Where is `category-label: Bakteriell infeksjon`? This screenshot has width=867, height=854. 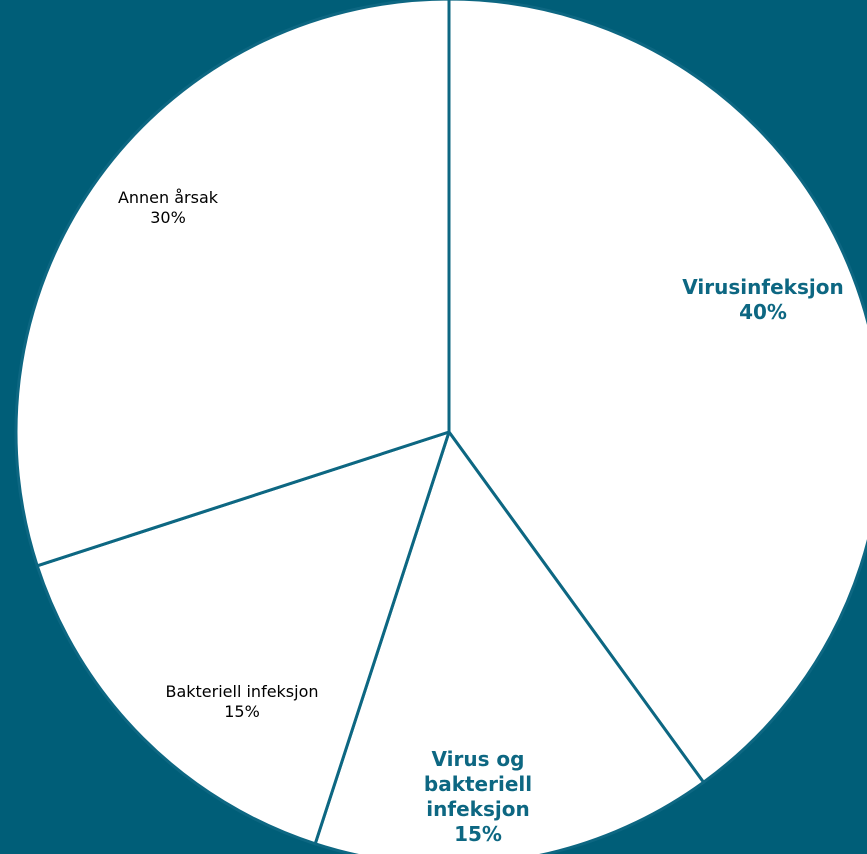
category-label: Bakteriell infeksjon is located at coordinates (242, 691).